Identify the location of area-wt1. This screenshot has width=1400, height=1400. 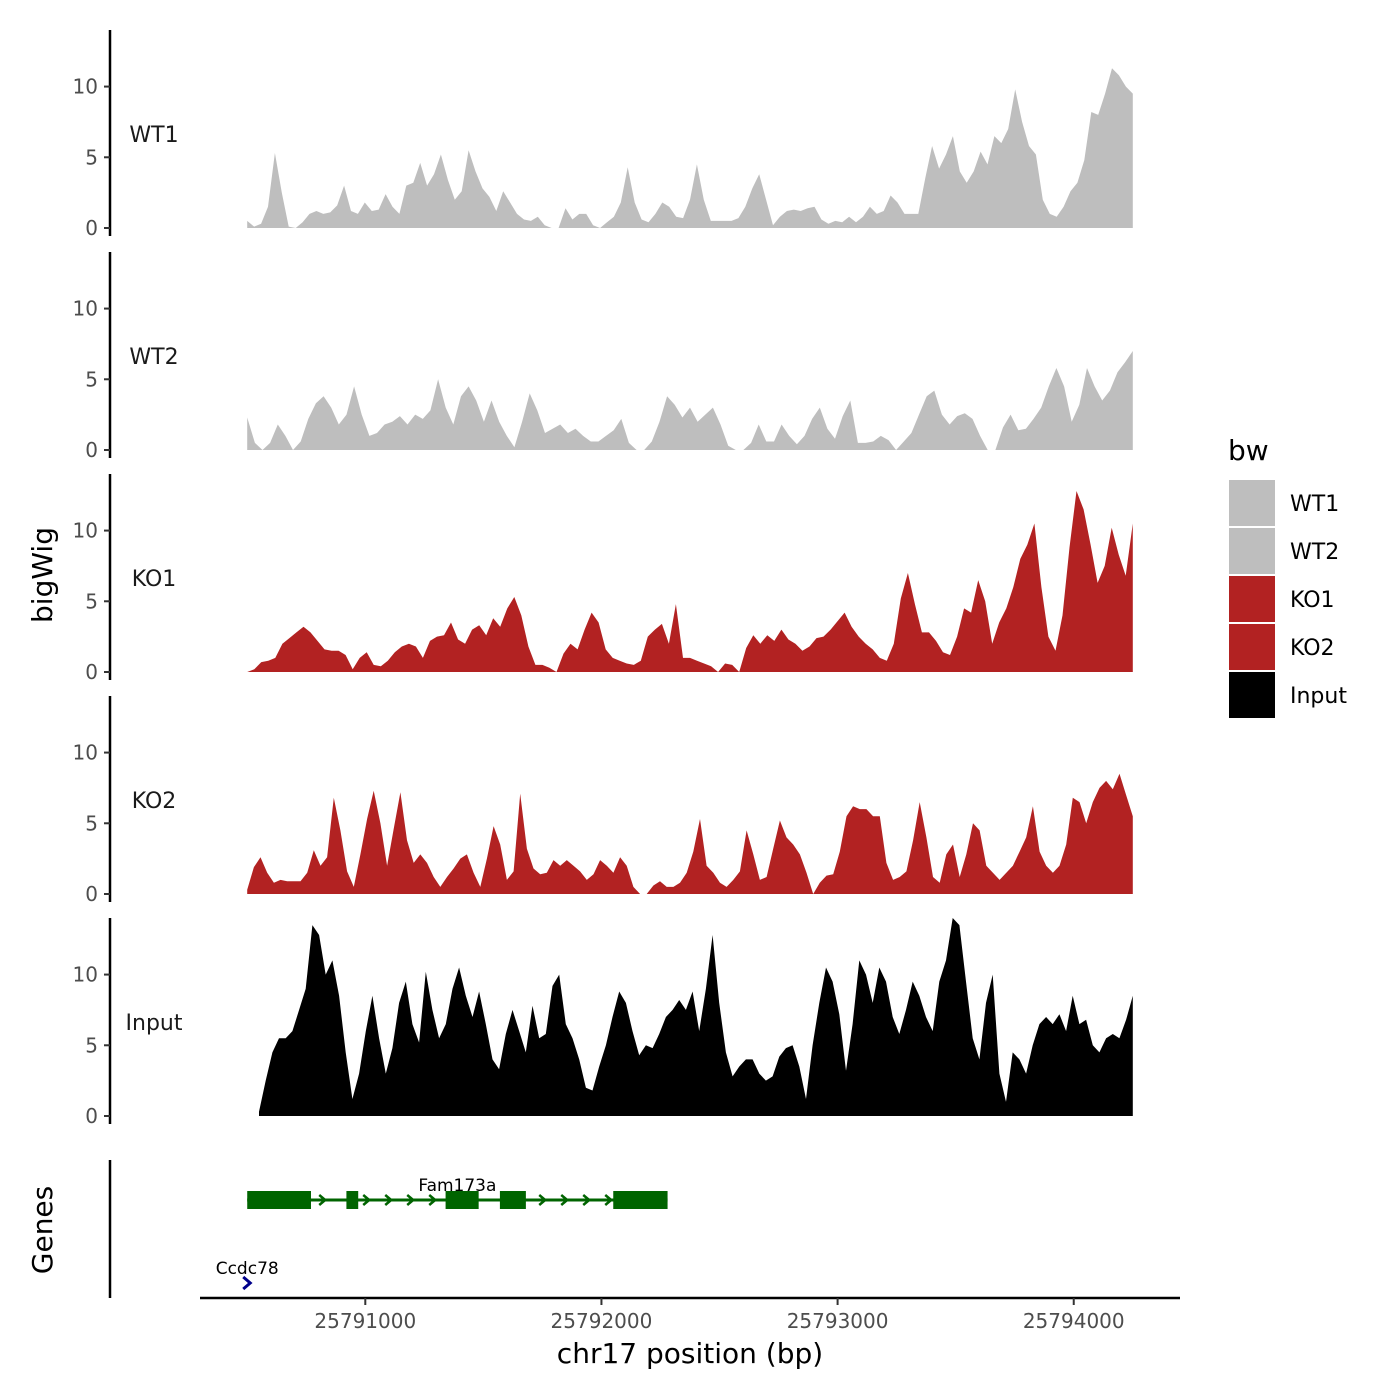
(690, 148).